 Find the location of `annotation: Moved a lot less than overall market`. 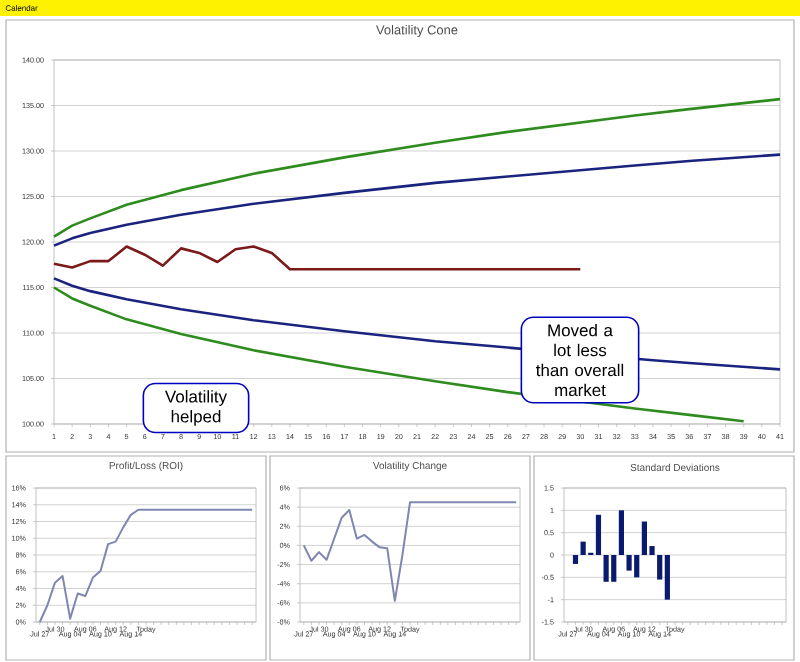

annotation: Moved a lot less than overall market is located at coordinates (580, 360).